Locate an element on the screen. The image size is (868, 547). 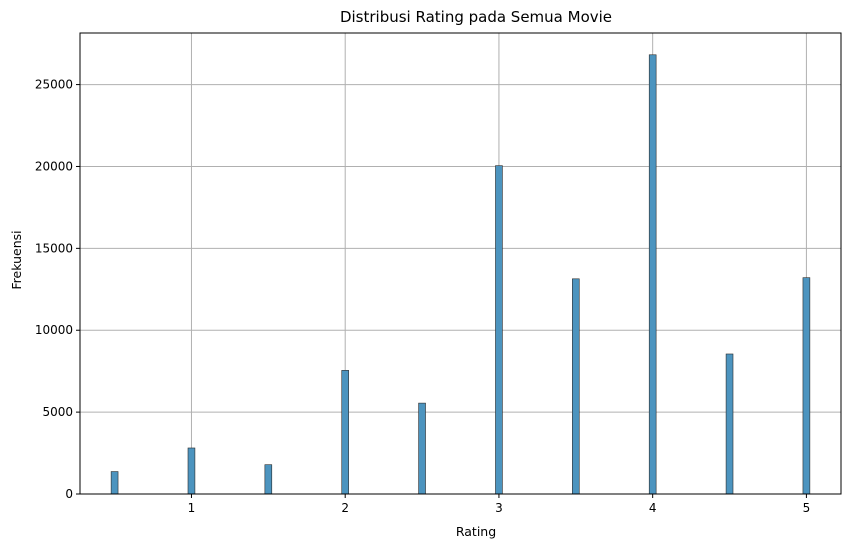
x-tick-label: 2 is located at coordinates (345, 508).